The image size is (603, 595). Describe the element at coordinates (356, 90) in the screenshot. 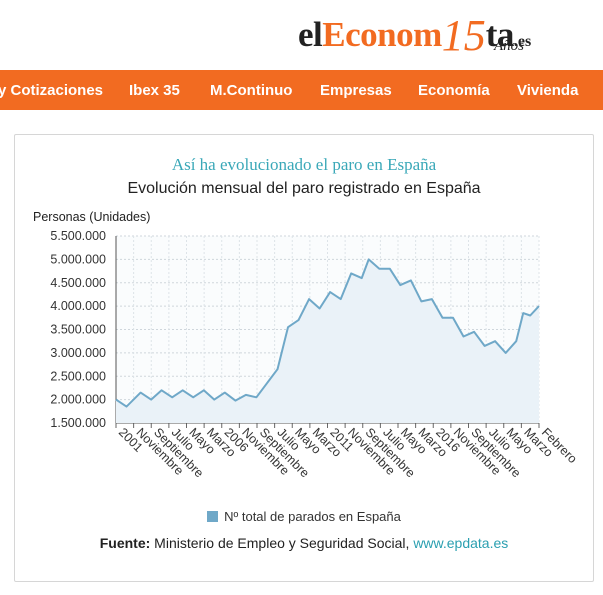

I see `nav-item-empresas: Empresas` at that location.